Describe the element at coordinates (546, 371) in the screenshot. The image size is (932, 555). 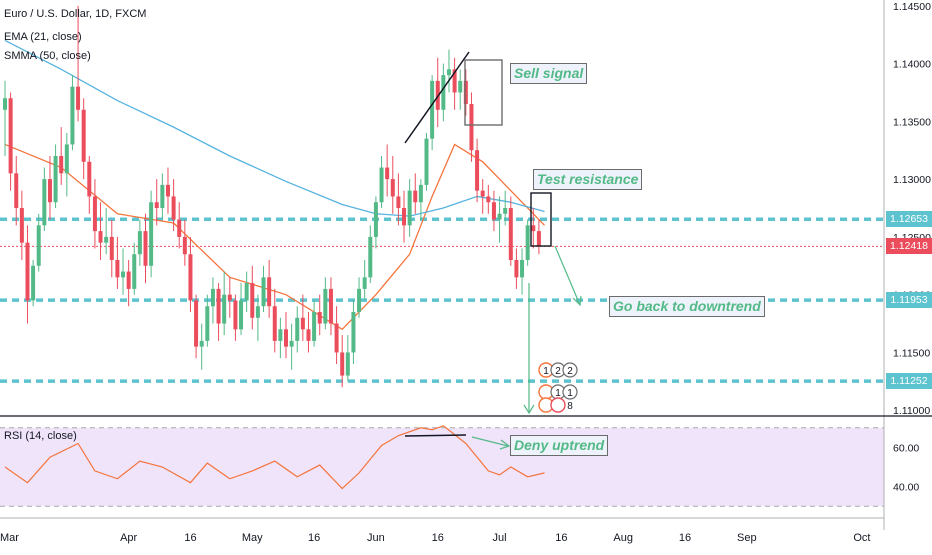
I see `event-badge-label: 1` at that location.